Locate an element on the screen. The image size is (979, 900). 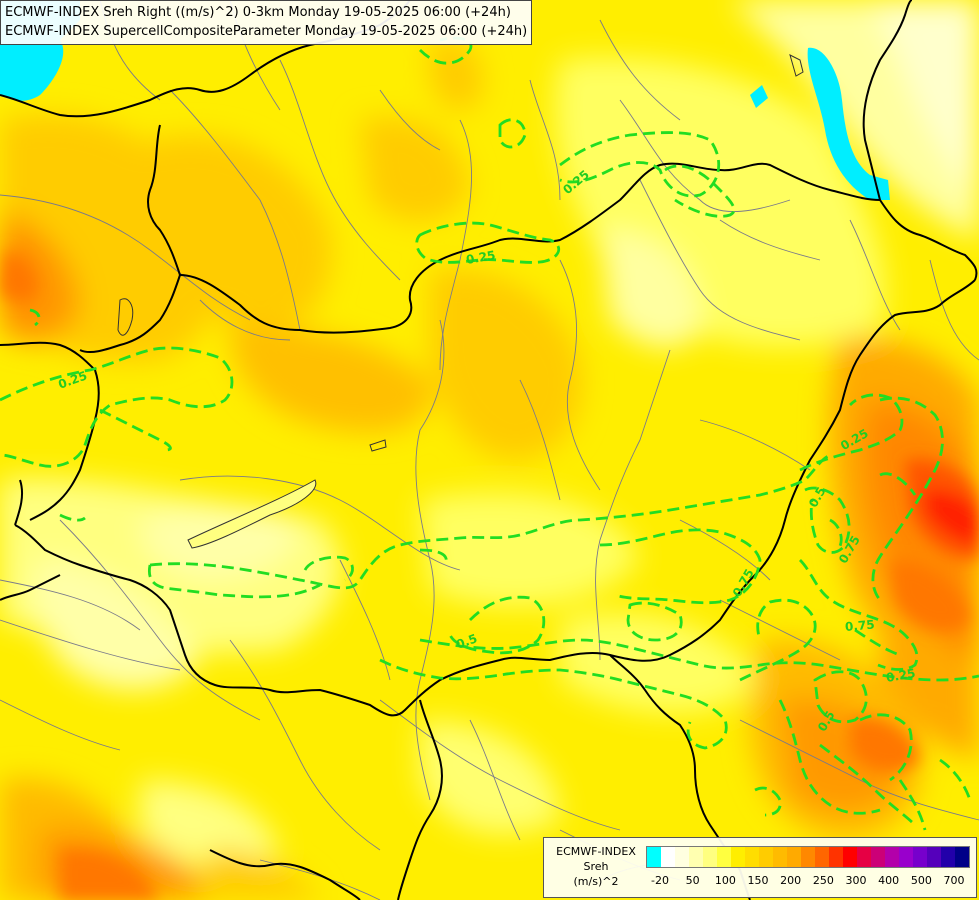
legend-tick-label: 100 is located at coordinates (725, 880).